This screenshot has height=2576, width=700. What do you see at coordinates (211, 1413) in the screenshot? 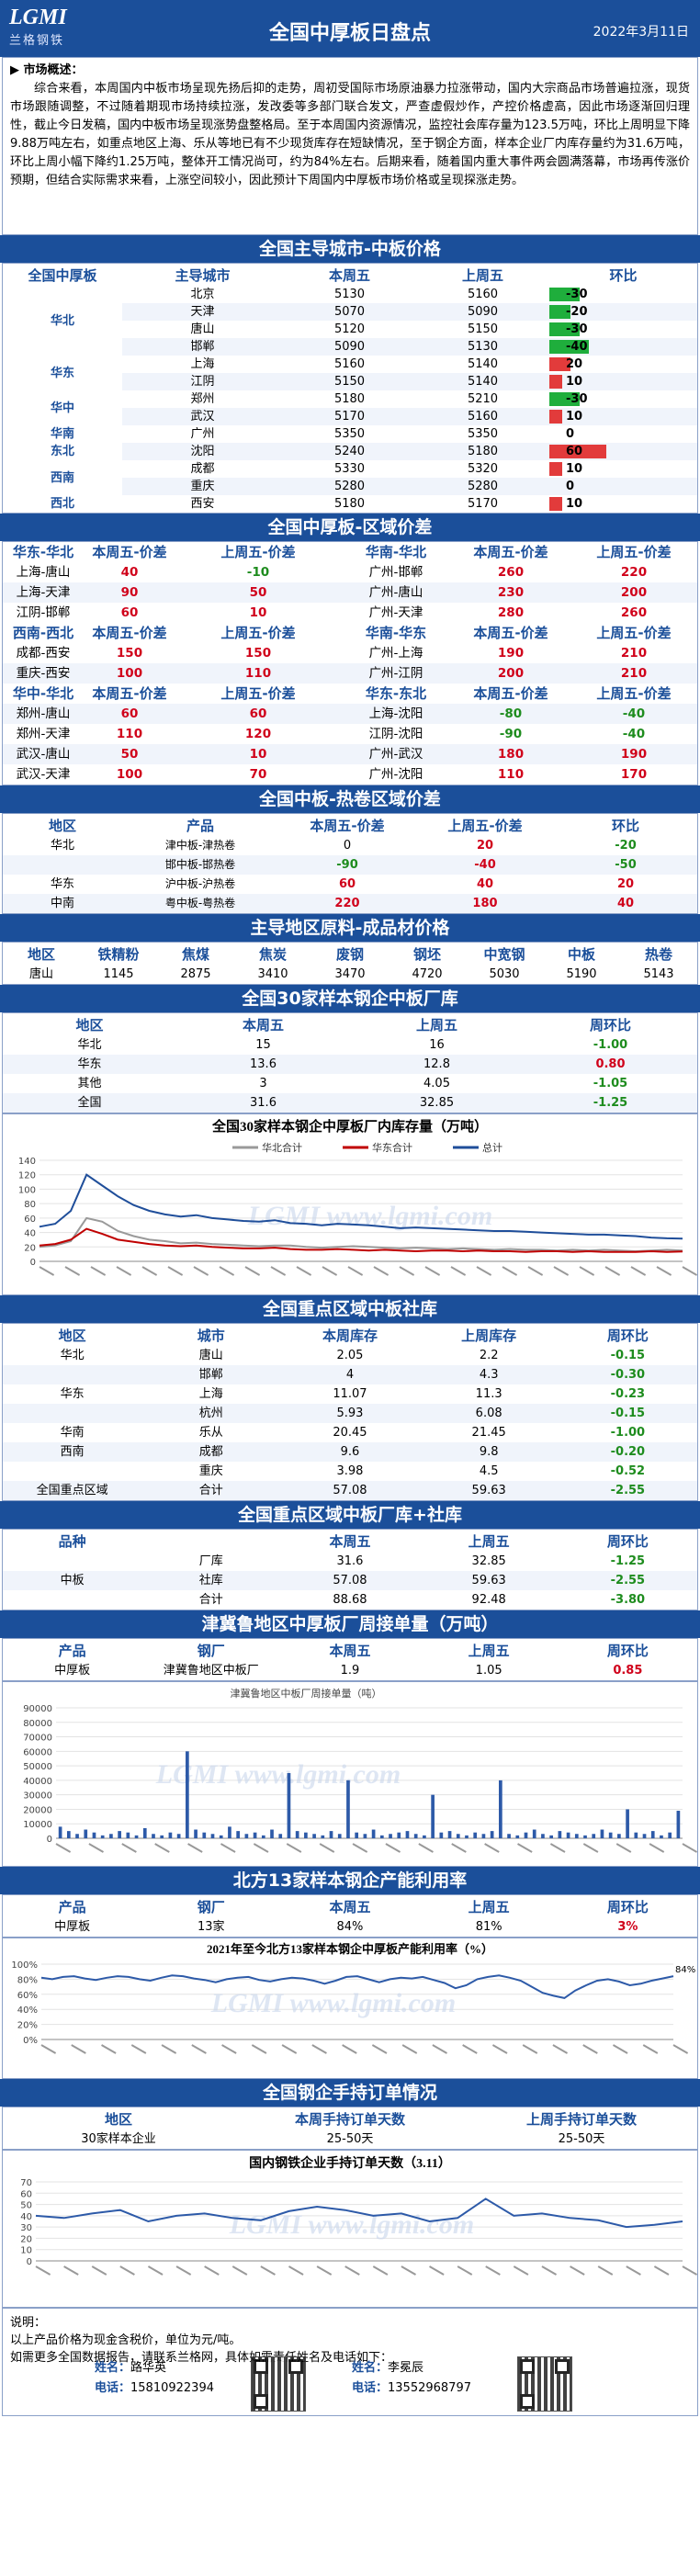
I see `table-cell: 杭州` at bounding box center [211, 1413].